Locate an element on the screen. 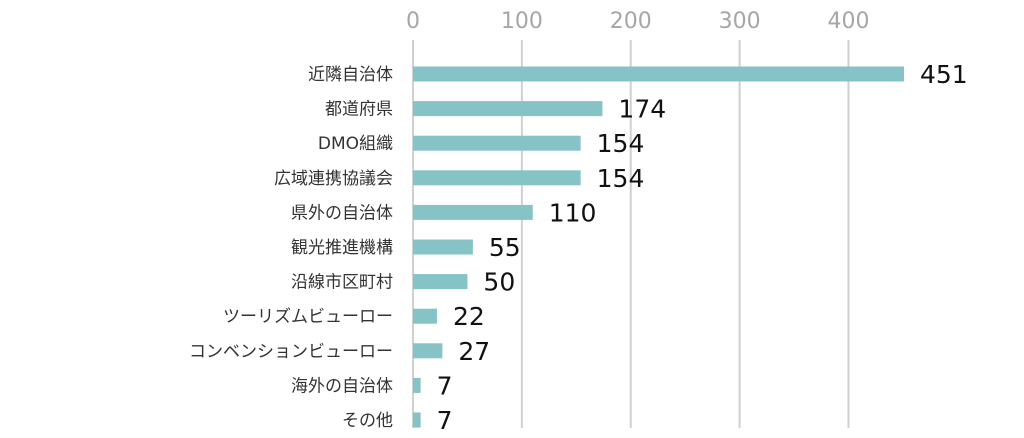 Image resolution: width=1024 pixels, height=438 pixels. data-label: 55 is located at coordinates (505, 247).